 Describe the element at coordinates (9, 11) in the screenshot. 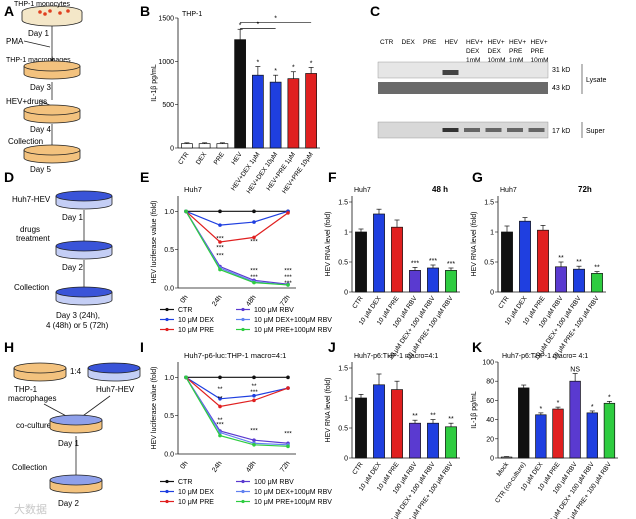

I see `panel-label-a: A` at that location.